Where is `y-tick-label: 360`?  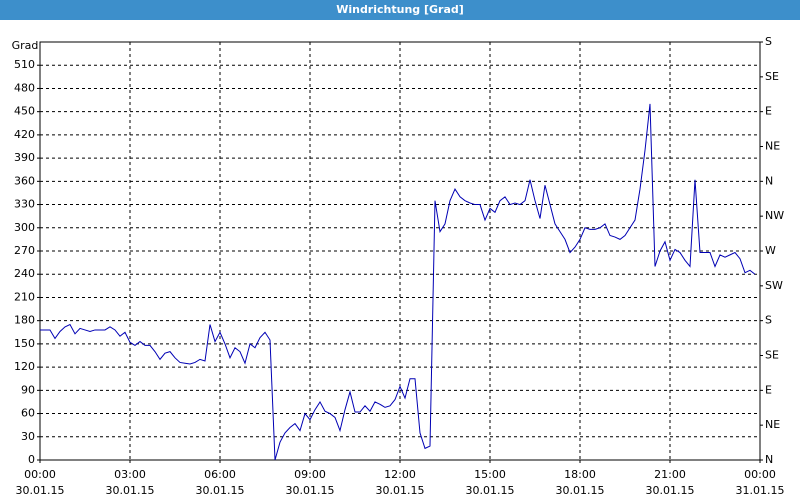 y-tick-label: 360 is located at coordinates (24, 180).